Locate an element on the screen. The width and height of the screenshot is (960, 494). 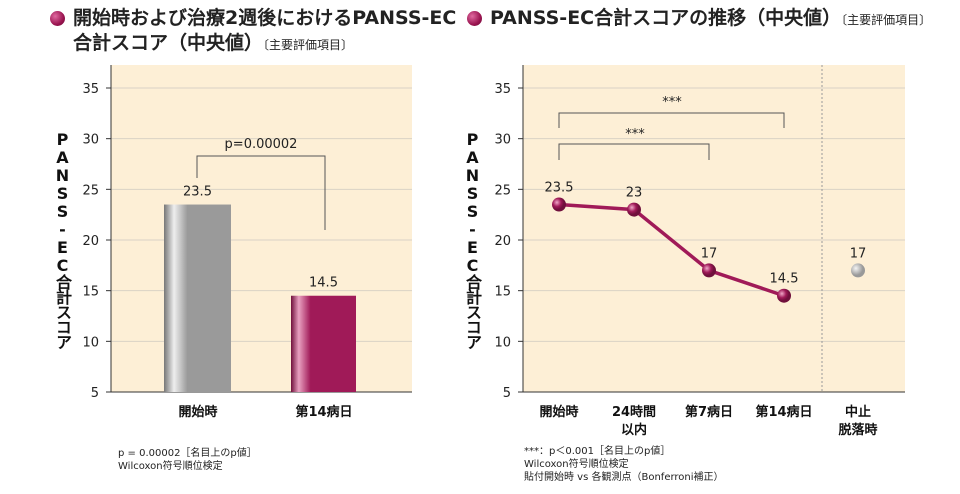
left-y-tick-label: 25 is located at coordinates (90, 190).